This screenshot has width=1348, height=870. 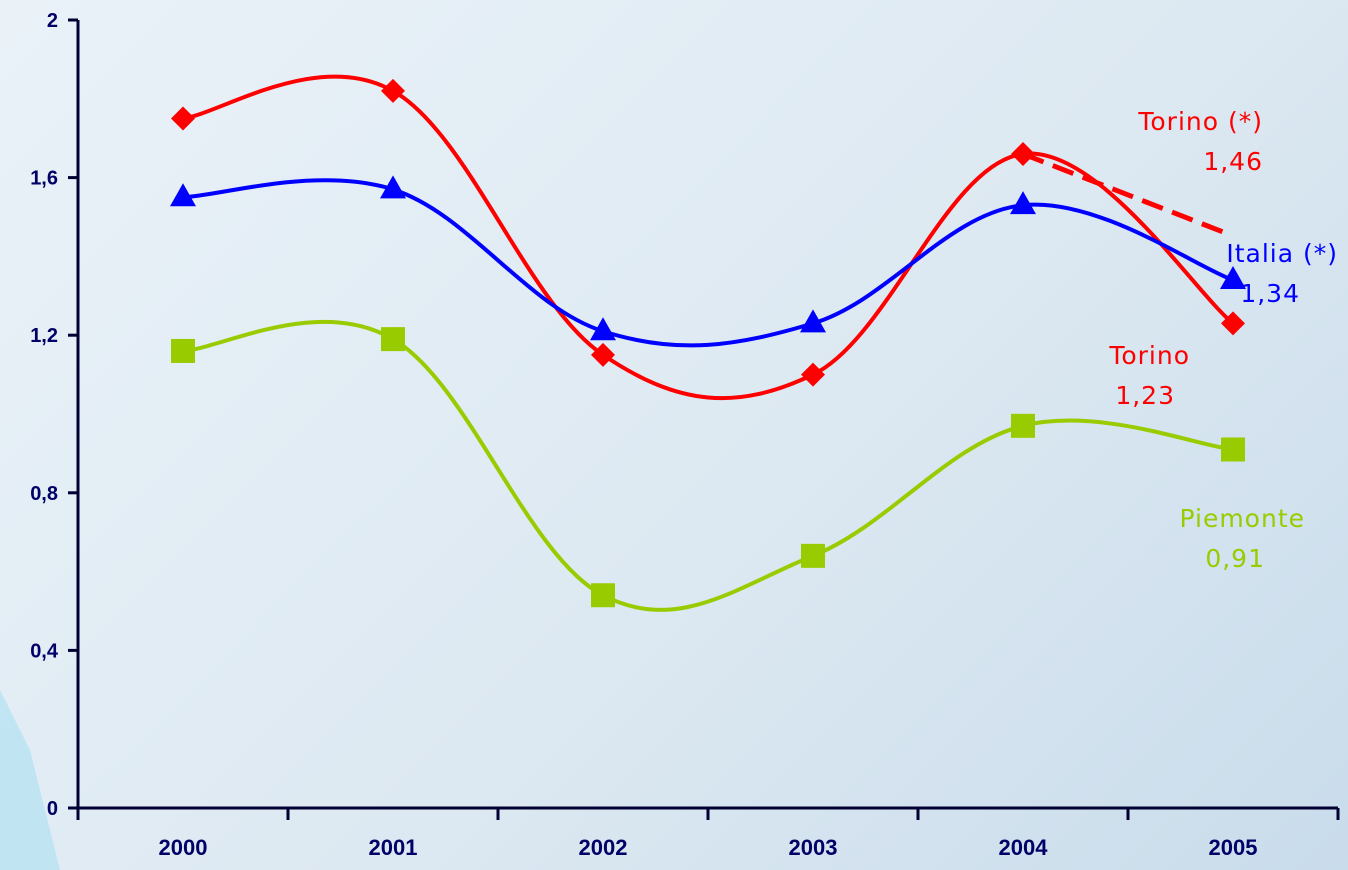 What do you see at coordinates (1233, 161) in the screenshot?
I see `annotation-torino-star-value: 1,46` at bounding box center [1233, 161].